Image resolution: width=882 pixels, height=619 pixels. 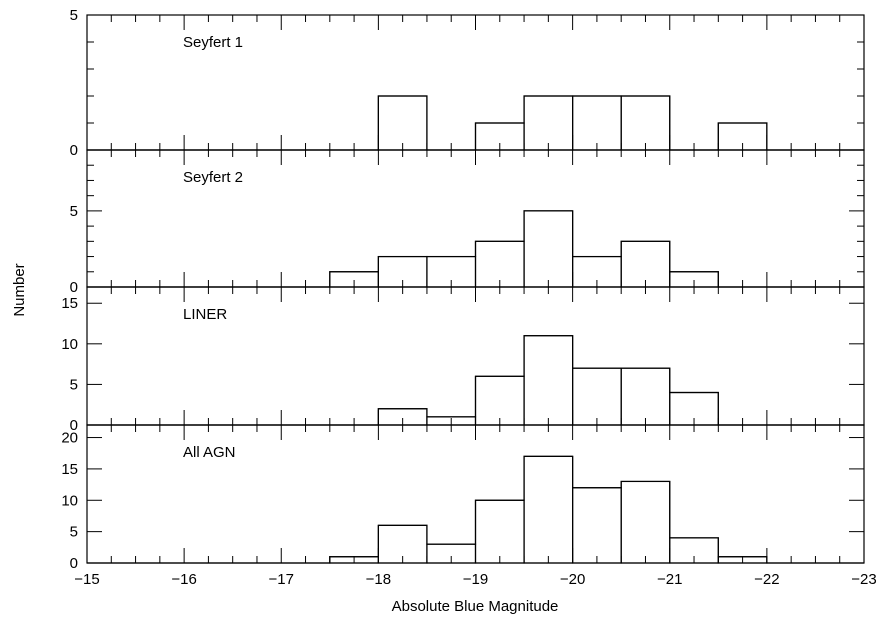 I want to click on x-tick-label: −19, so click(x=475, y=579).